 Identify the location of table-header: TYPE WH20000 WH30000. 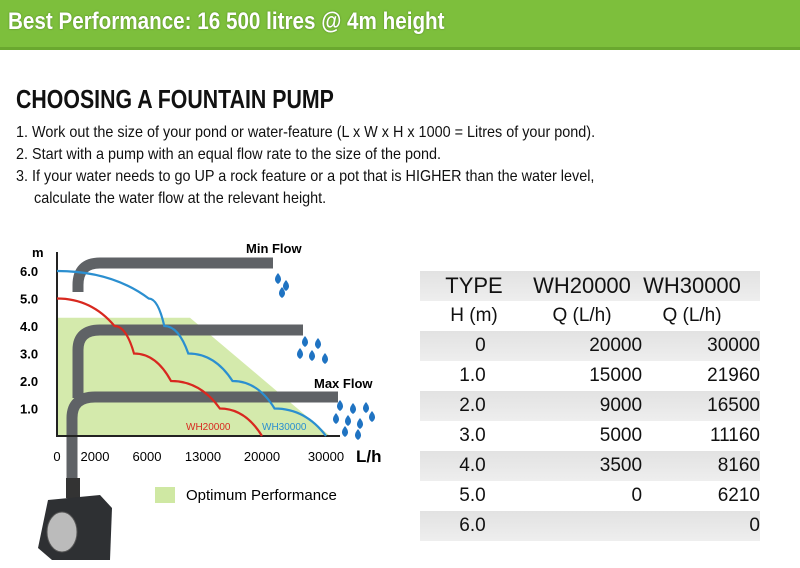
(590, 286).